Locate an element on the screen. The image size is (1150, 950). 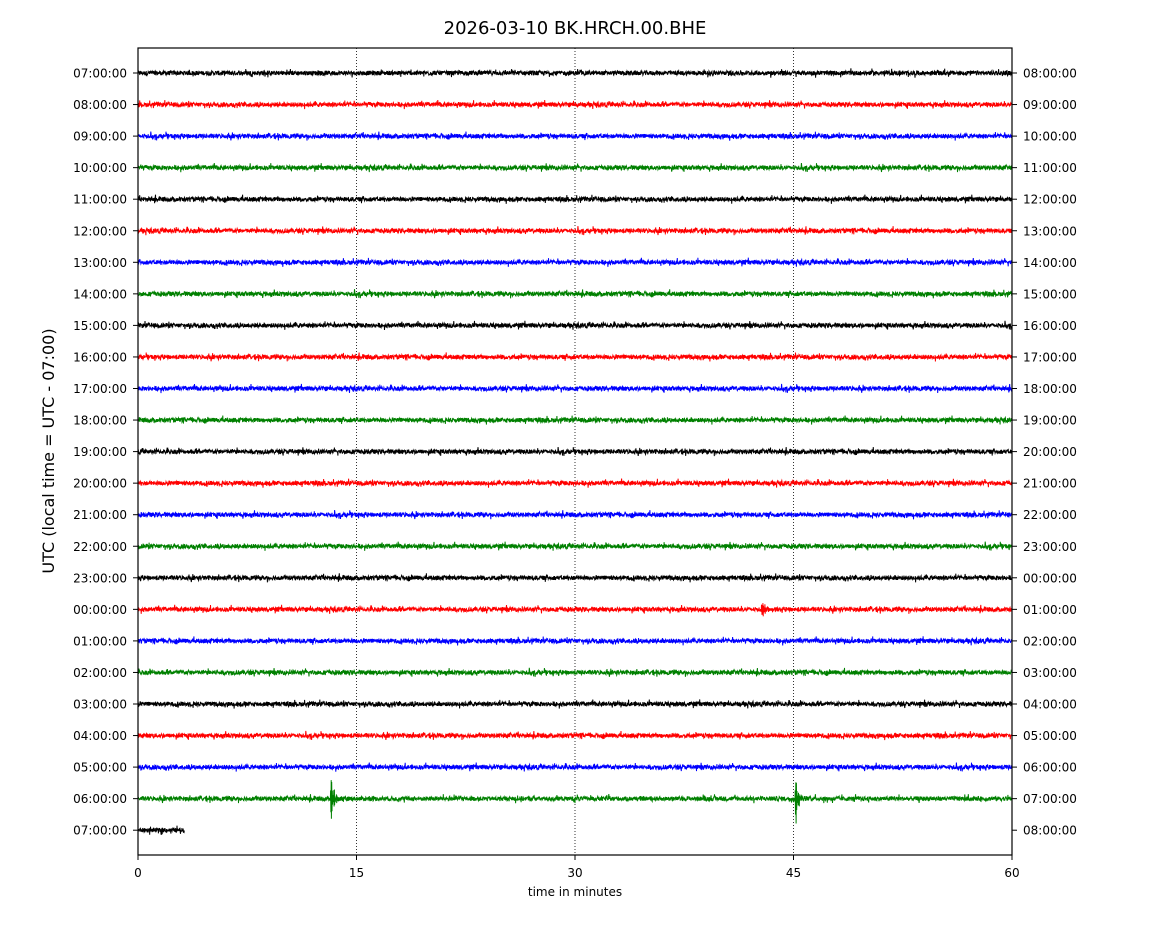
left-tick-label: 01:00:00 is located at coordinates (100, 641).